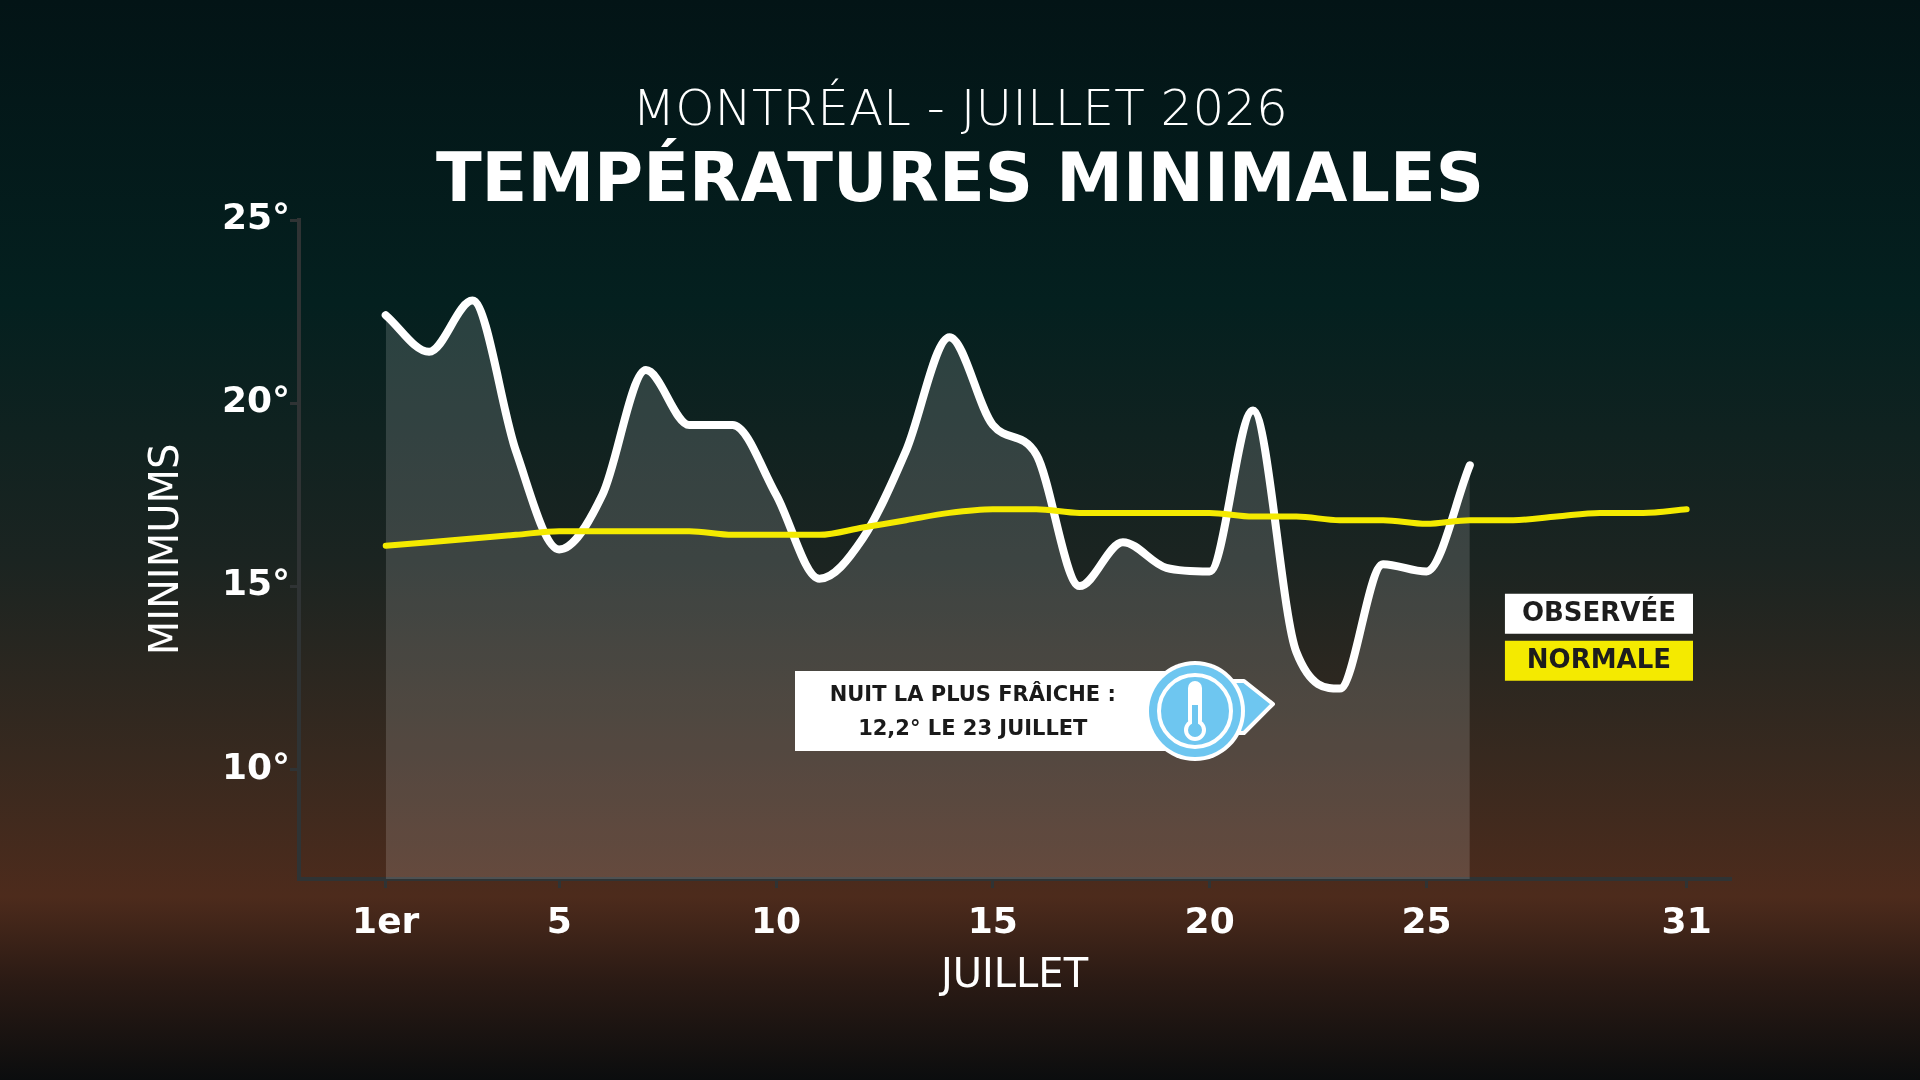 The height and width of the screenshot is (1080, 1920). What do you see at coordinates (559, 920) in the screenshot?
I see `x-tick-label: 5` at bounding box center [559, 920].